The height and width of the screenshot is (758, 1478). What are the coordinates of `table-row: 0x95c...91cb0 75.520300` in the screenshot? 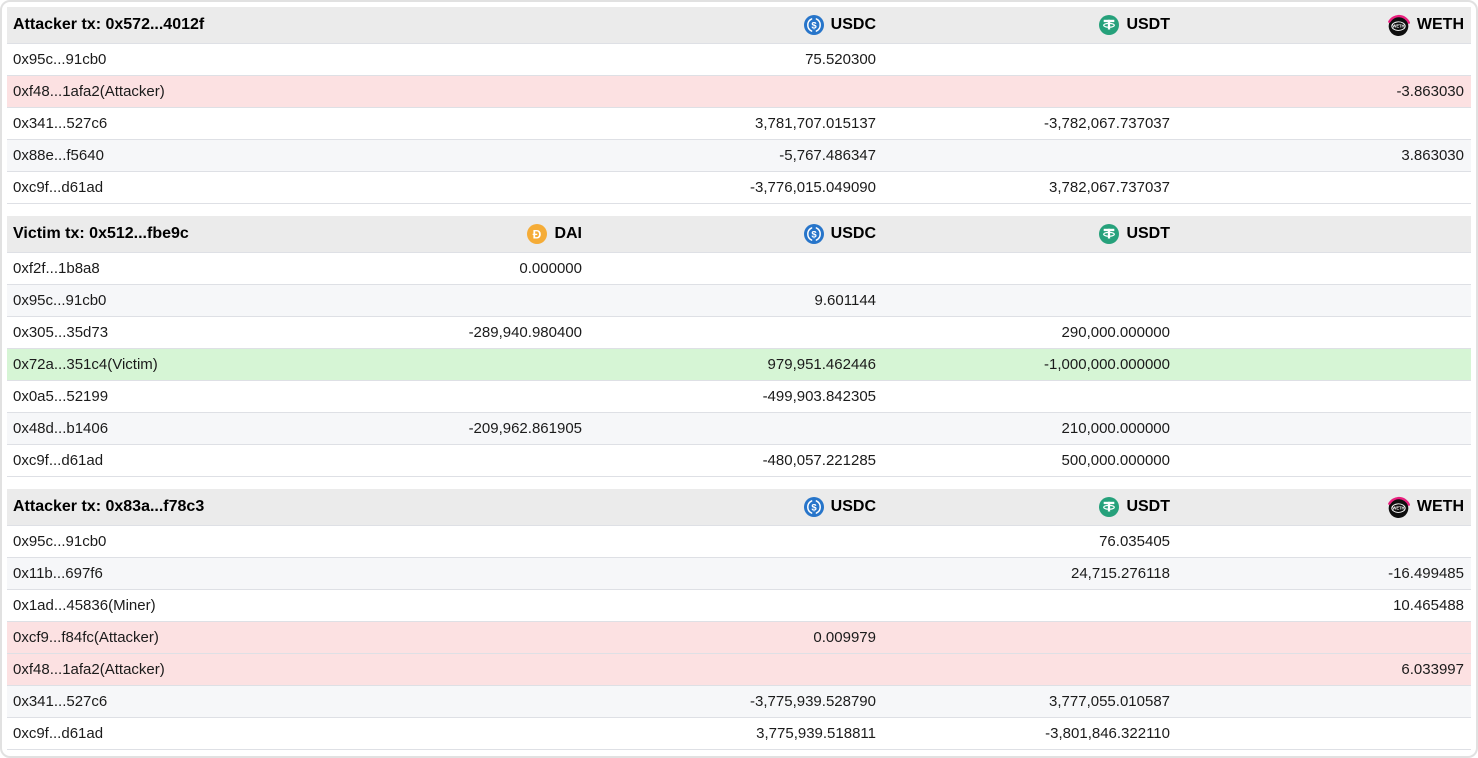 It's located at (739, 60).